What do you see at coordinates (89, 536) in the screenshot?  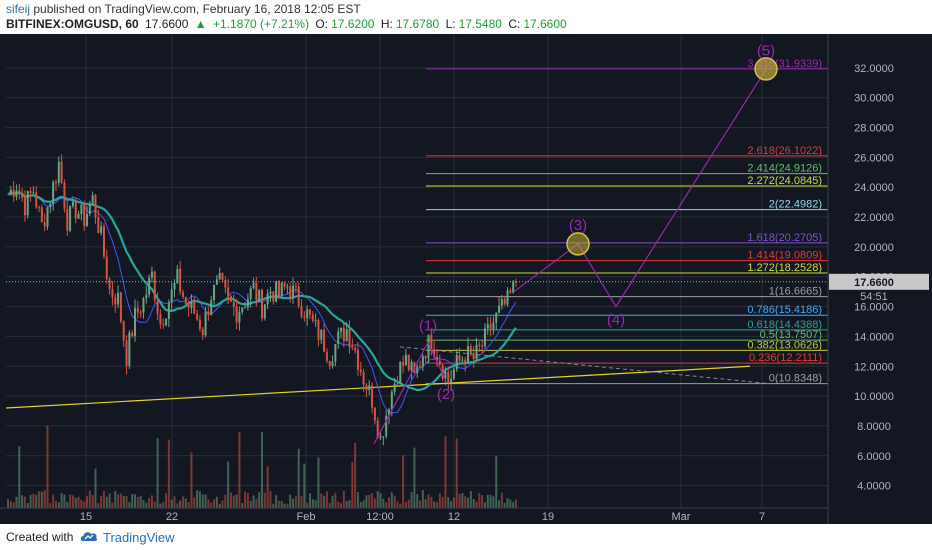 I see `tradingview-cloud-icon` at bounding box center [89, 536].